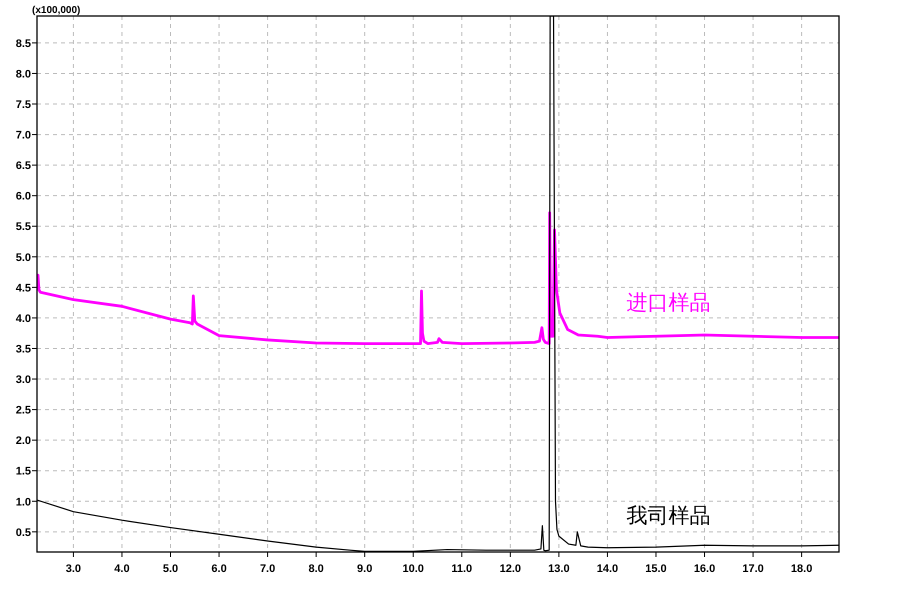 This screenshot has height=601, width=907. I want to click on y-tick-label: 8.5, so click(23, 44).